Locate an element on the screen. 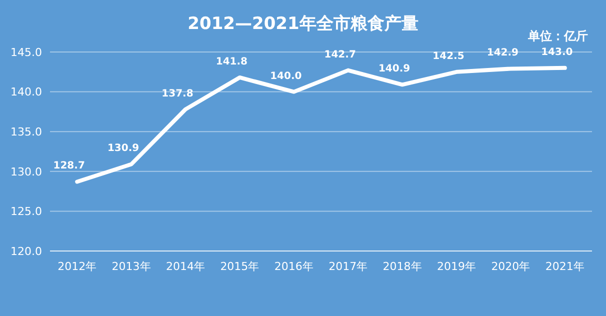 Image resolution: width=606 pixels, height=316 pixels. x-tick-label: 2012年 is located at coordinates (77, 266).